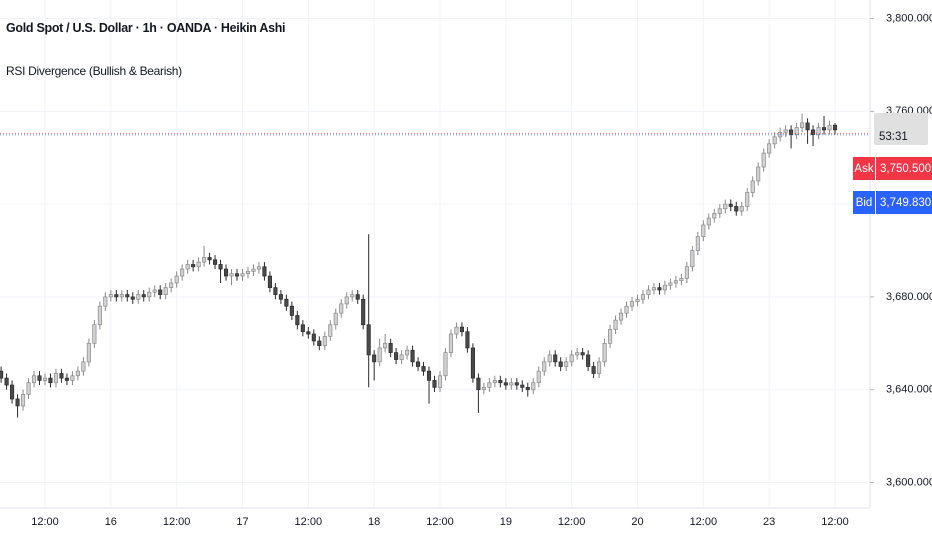 The image size is (932, 550). What do you see at coordinates (909, 297) in the screenshot?
I see `y-tick-label: 3,680.000` at bounding box center [909, 297].